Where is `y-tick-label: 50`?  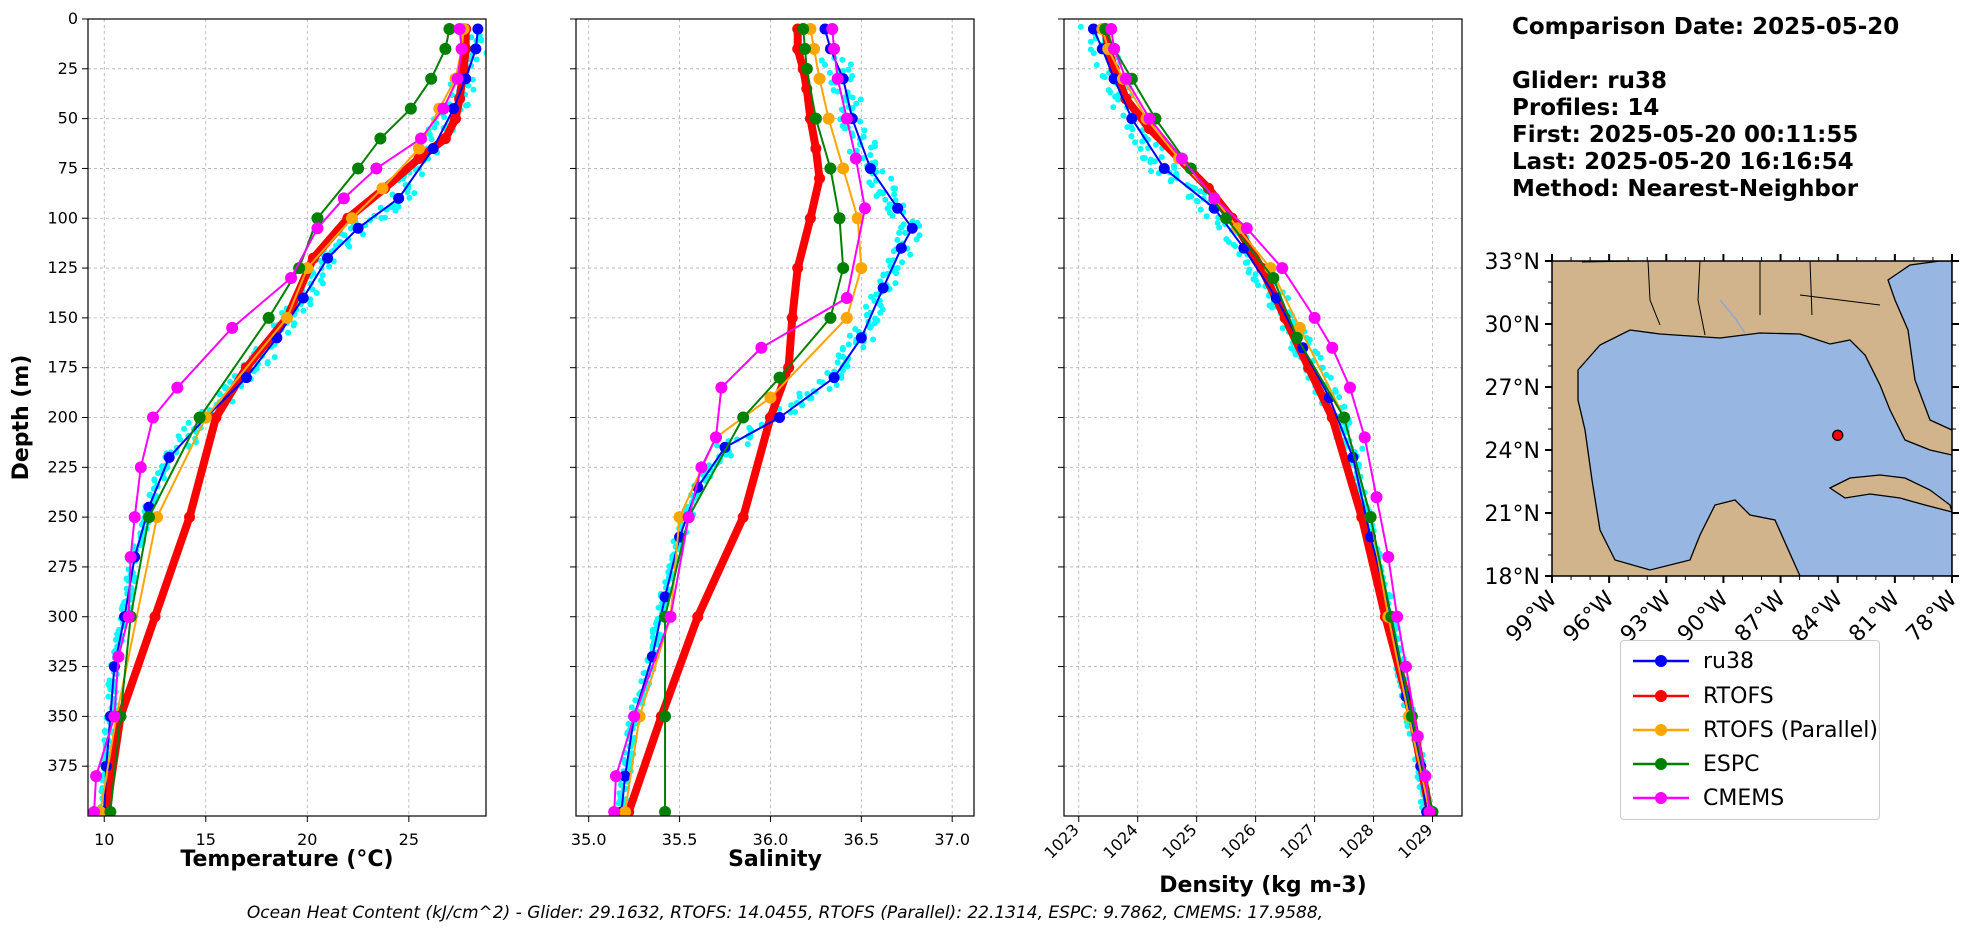 y-tick-label: 50 is located at coordinates (68, 118).